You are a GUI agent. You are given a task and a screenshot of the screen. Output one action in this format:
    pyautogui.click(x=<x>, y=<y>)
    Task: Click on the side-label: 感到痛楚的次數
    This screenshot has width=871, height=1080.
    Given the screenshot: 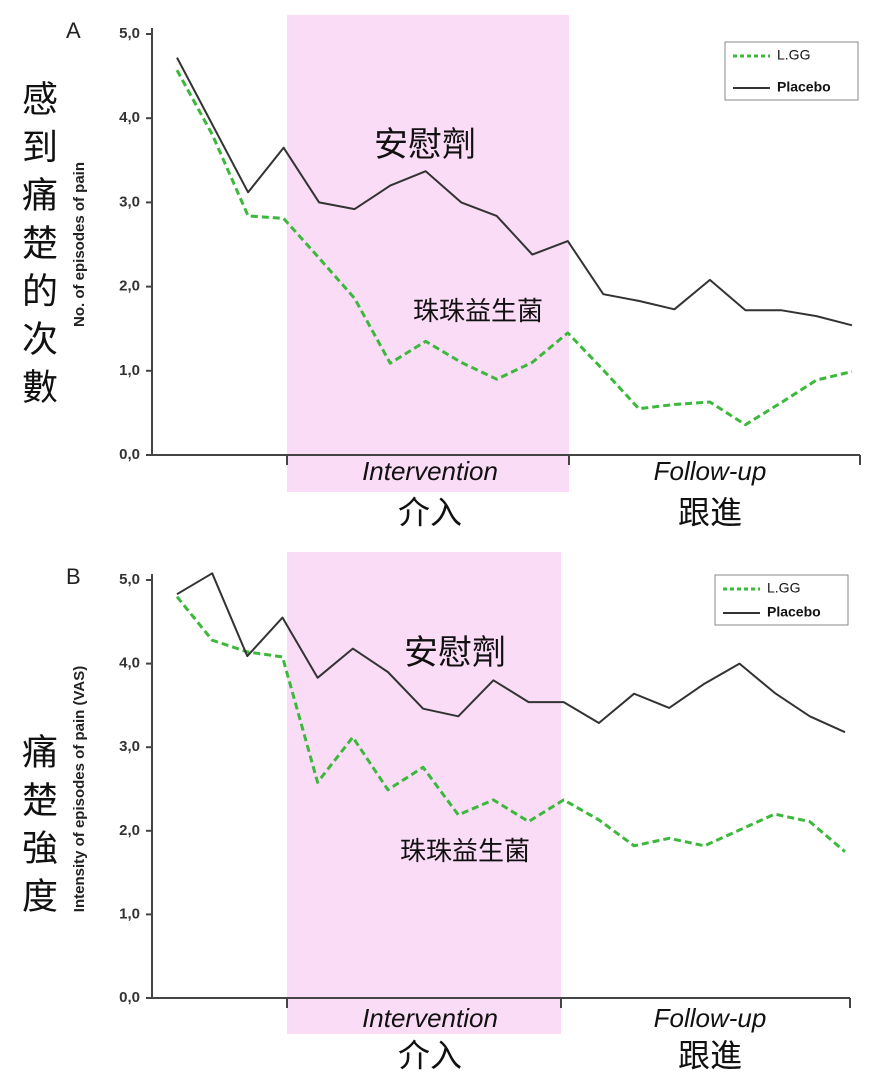 What is the action you would take?
    pyautogui.click(x=37, y=248)
    